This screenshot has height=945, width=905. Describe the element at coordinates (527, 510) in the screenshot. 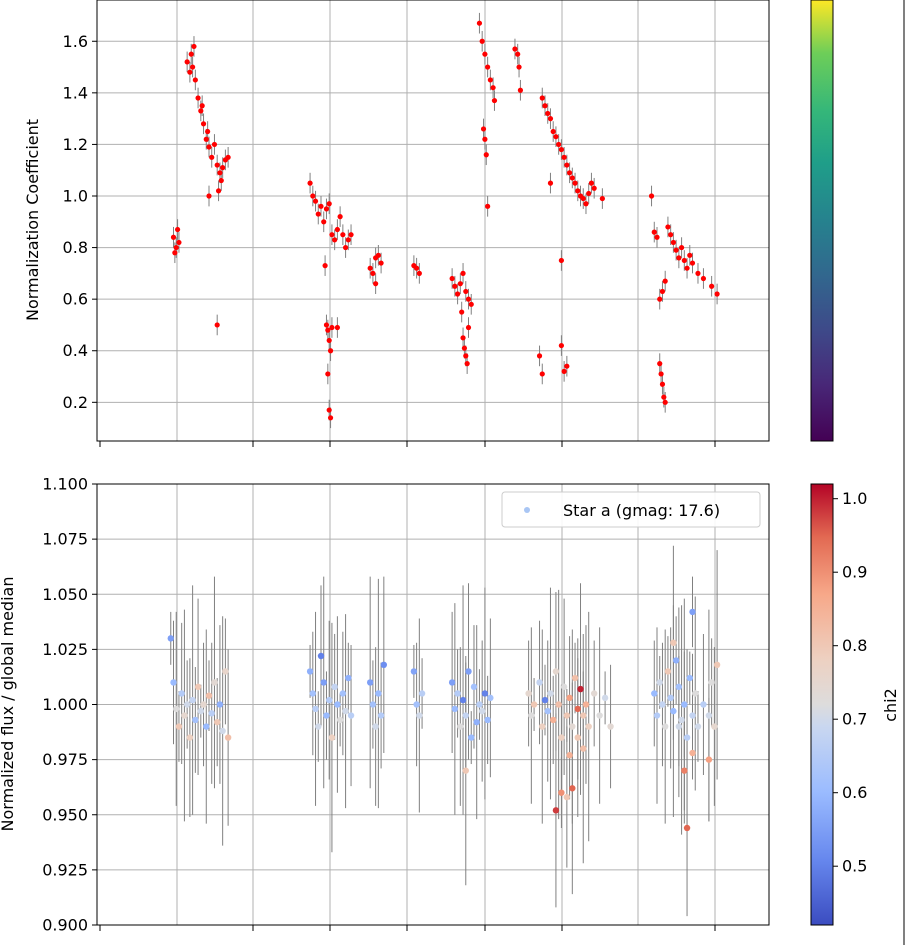

I see `legend-marker` at that location.